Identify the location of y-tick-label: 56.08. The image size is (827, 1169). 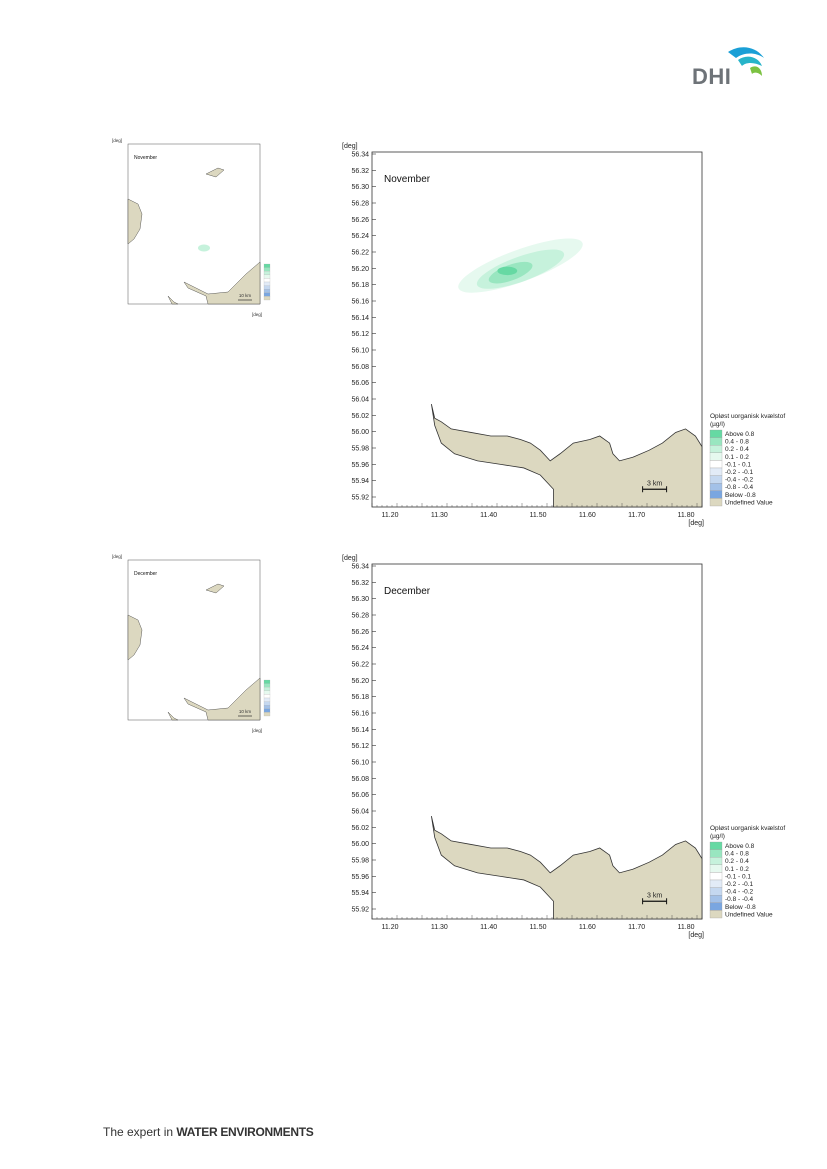
(360, 779).